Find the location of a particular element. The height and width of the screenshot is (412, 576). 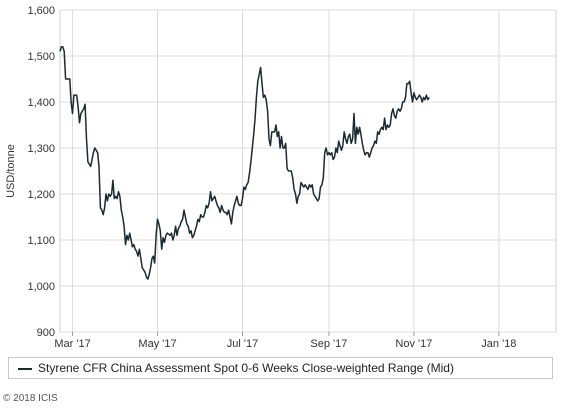

y-tick-label: 1,100 is located at coordinates (41, 241).